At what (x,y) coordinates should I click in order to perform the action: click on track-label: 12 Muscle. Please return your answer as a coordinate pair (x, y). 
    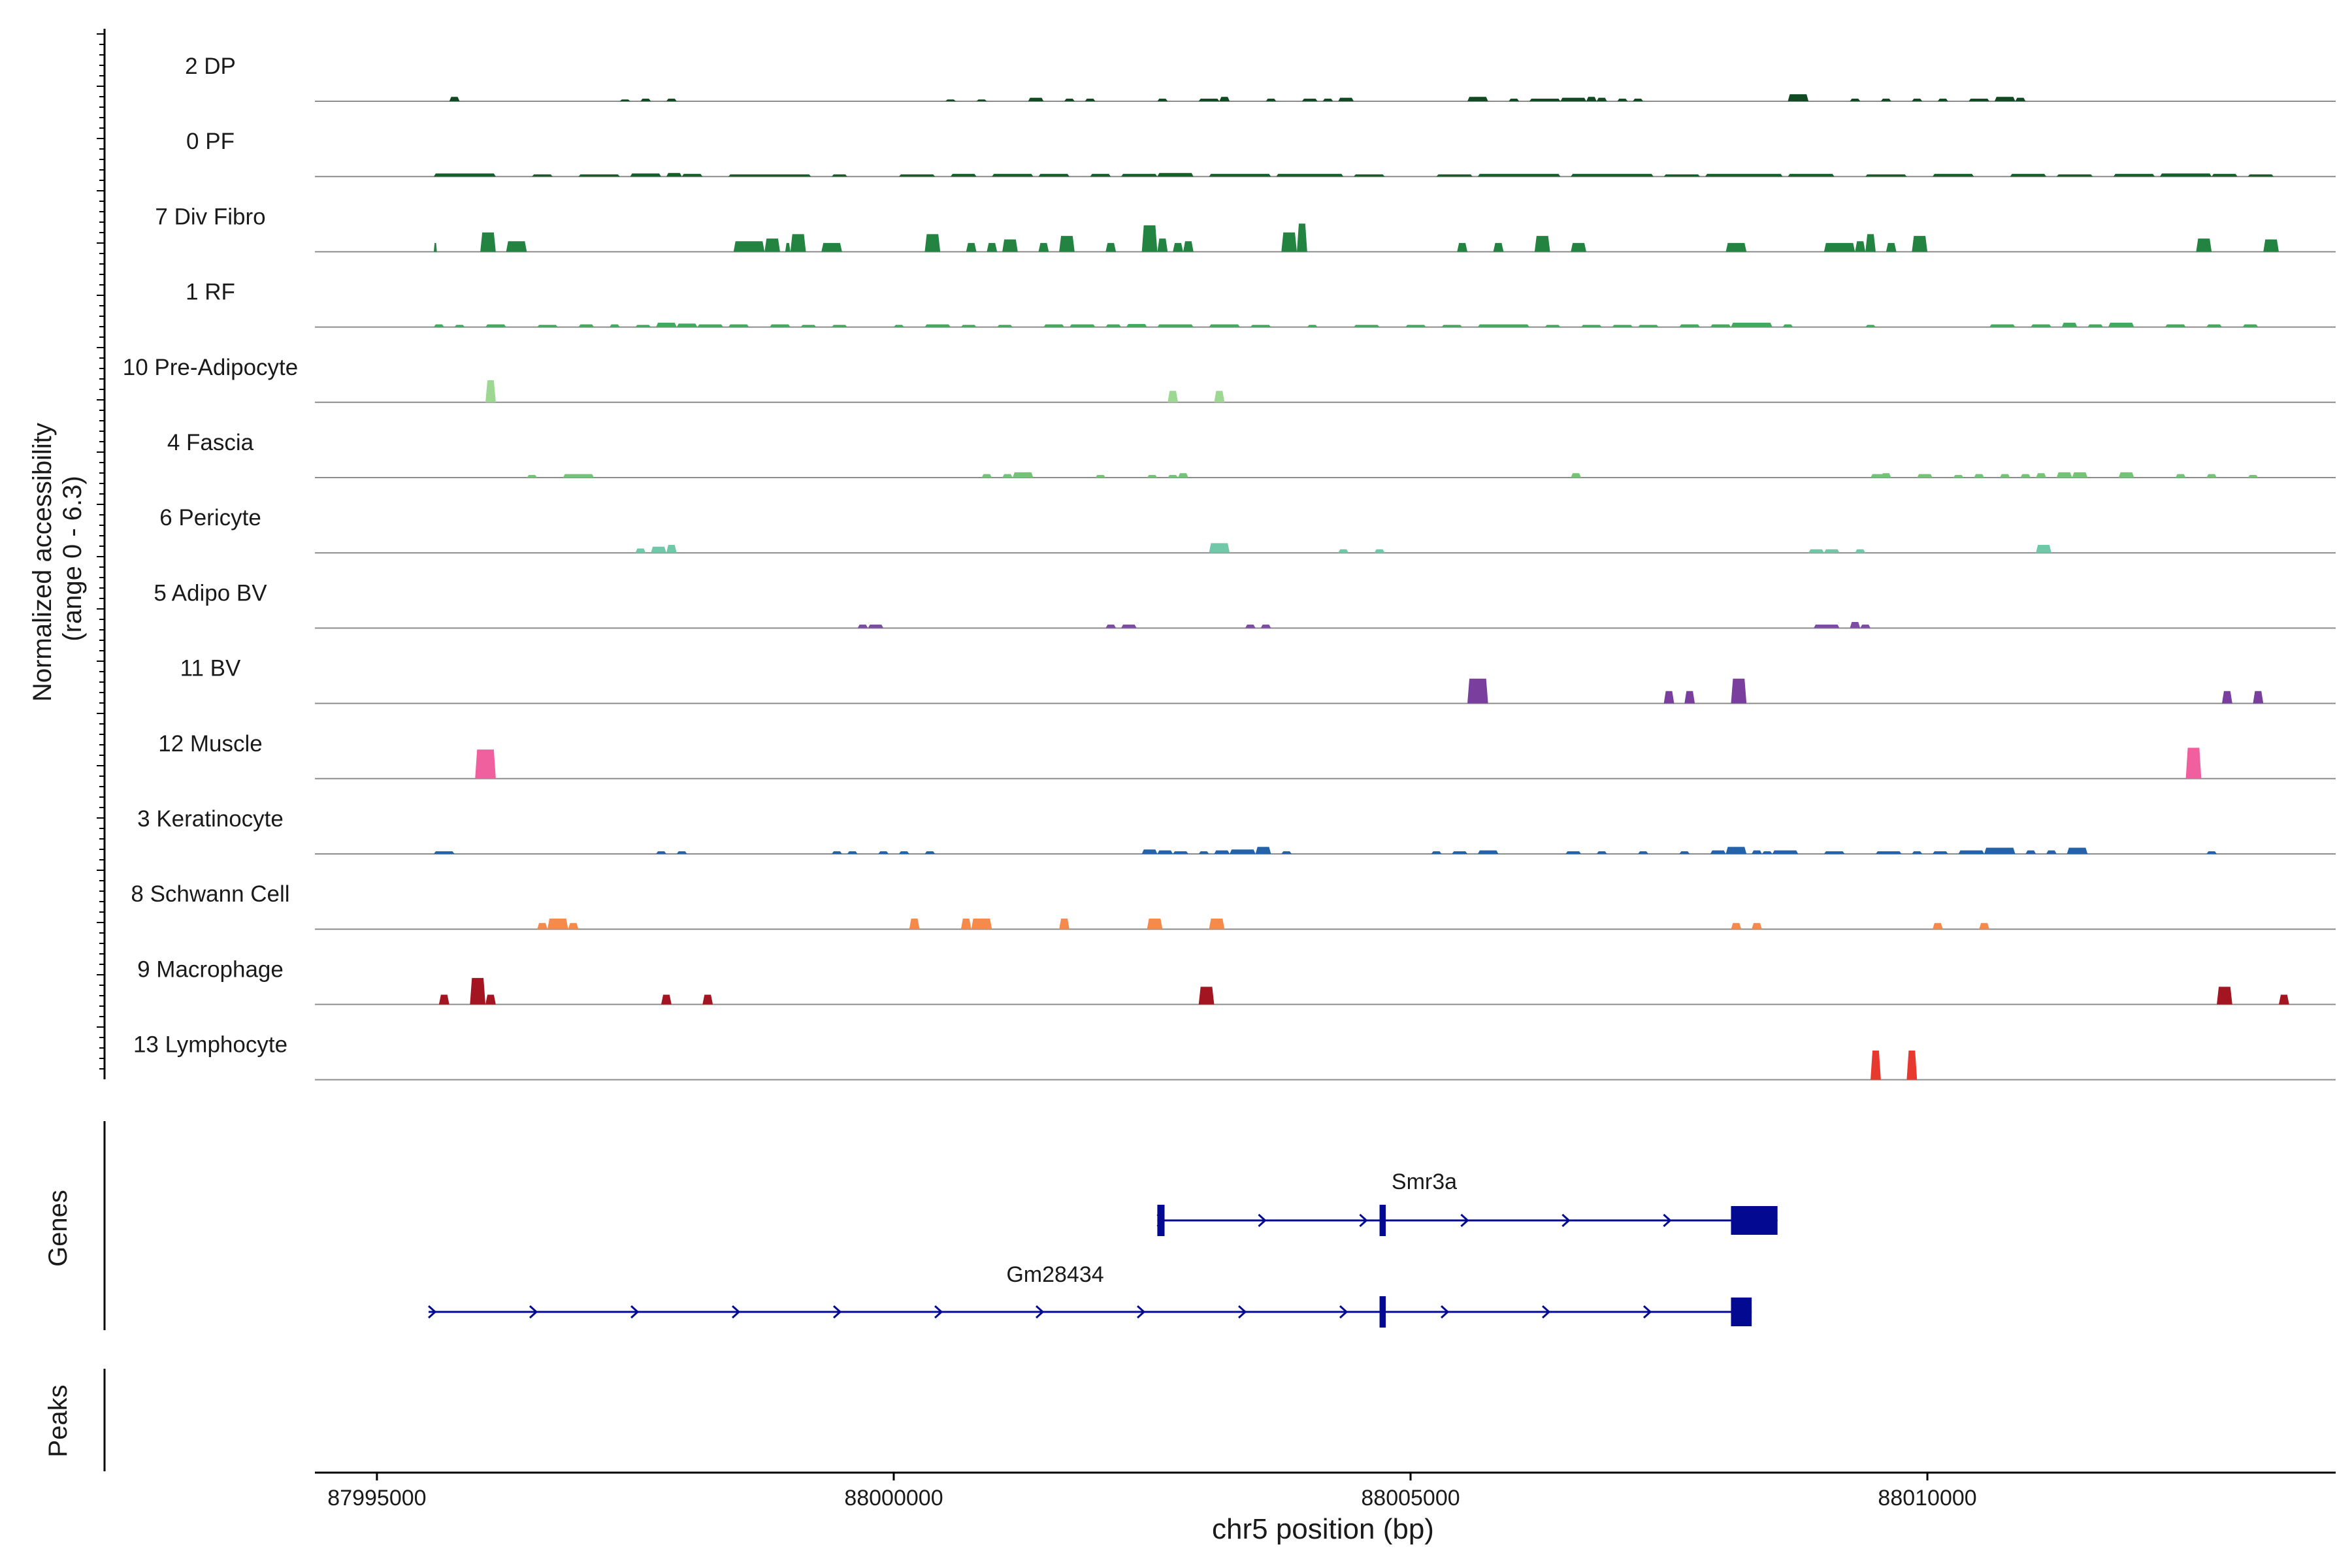
    Looking at the image, I should click on (210, 744).